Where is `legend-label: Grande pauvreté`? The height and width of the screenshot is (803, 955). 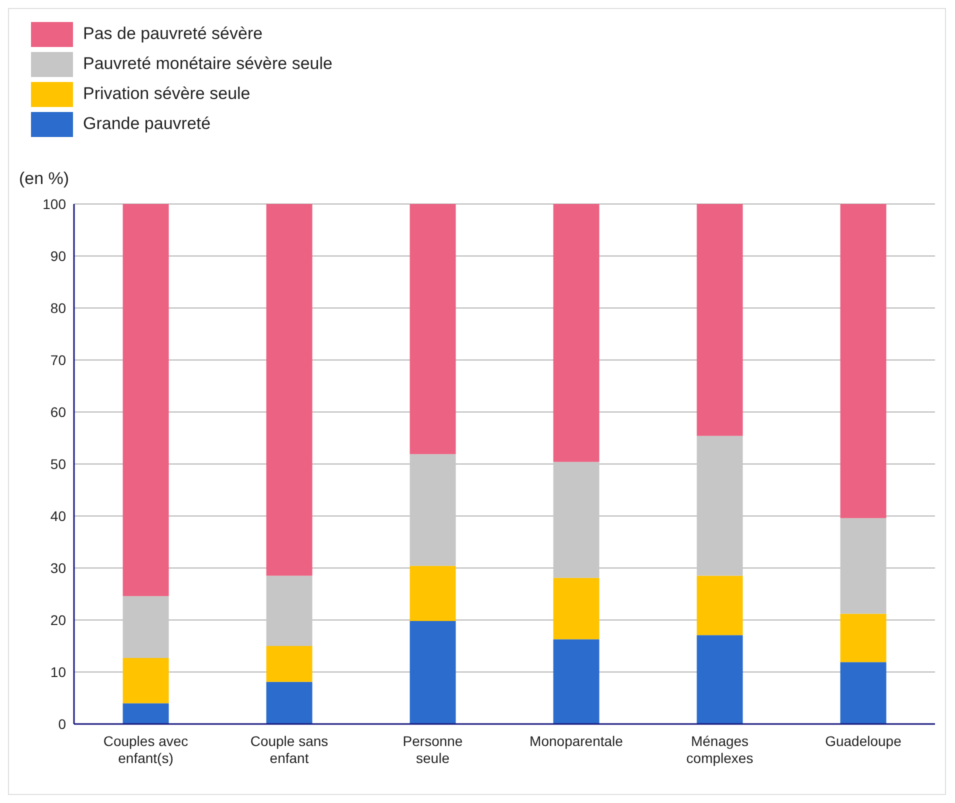
legend-label: Grande pauvreté is located at coordinates (147, 124).